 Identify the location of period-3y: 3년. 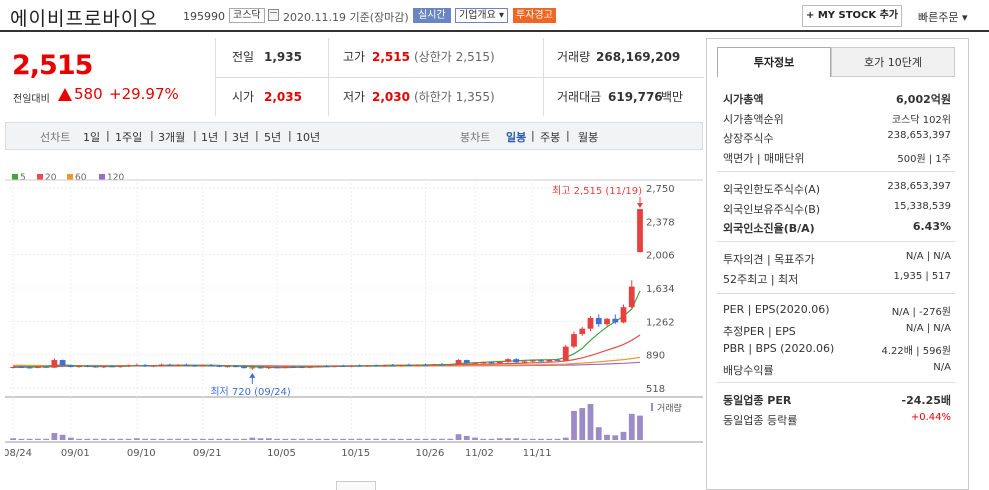
(241, 137).